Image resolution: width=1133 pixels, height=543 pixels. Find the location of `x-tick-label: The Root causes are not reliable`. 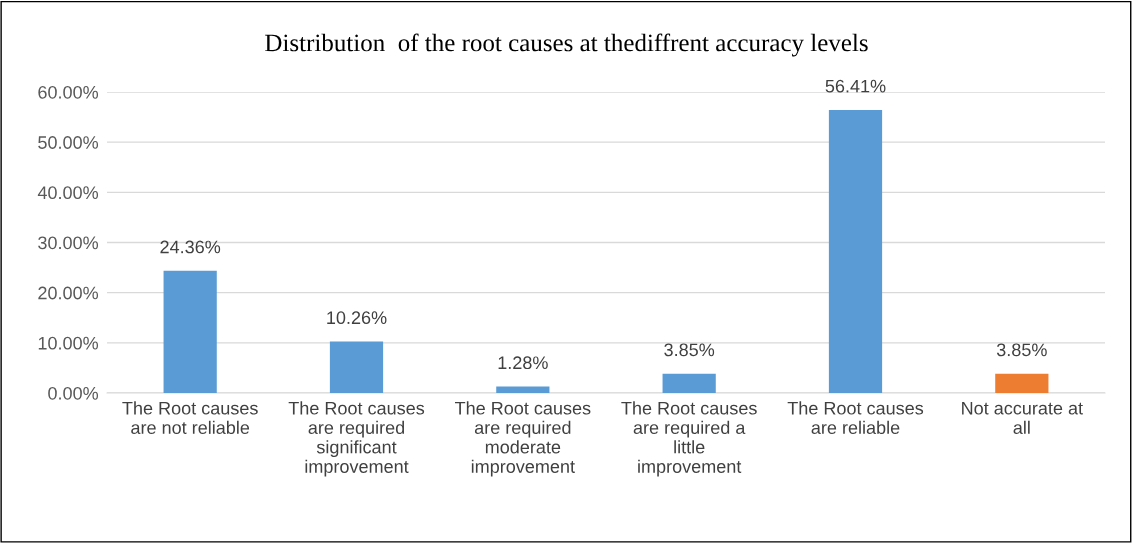

x-tick-label: The Root causes are not reliable is located at coordinates (190, 418).